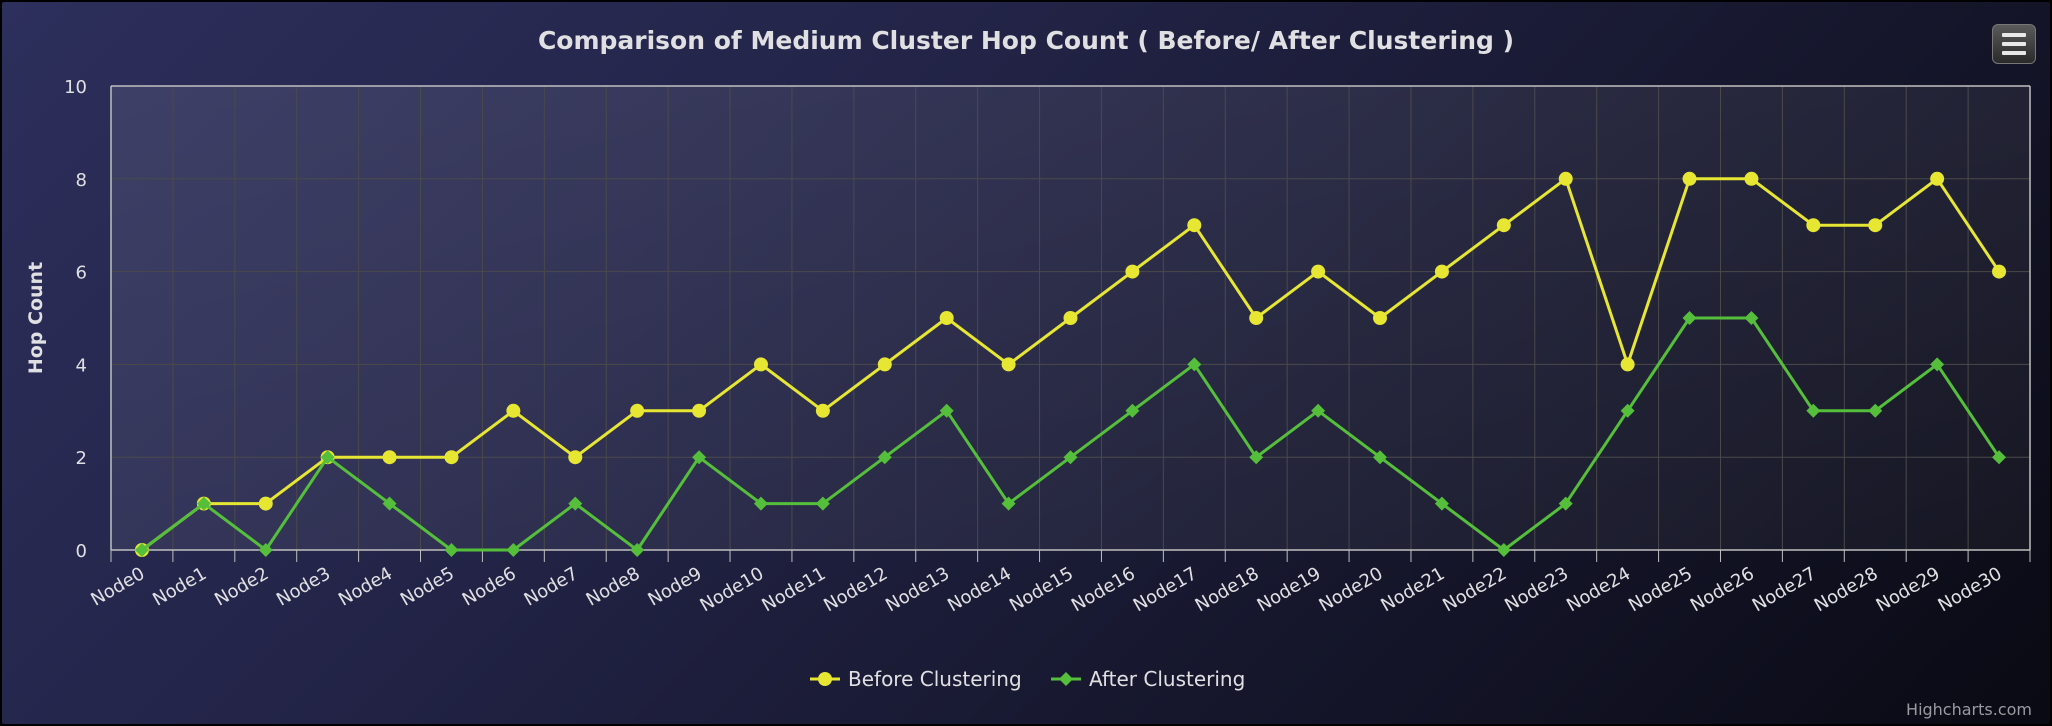 The height and width of the screenshot is (726, 2052). I want to click on x-tick-label: Node8, so click(613, 586).